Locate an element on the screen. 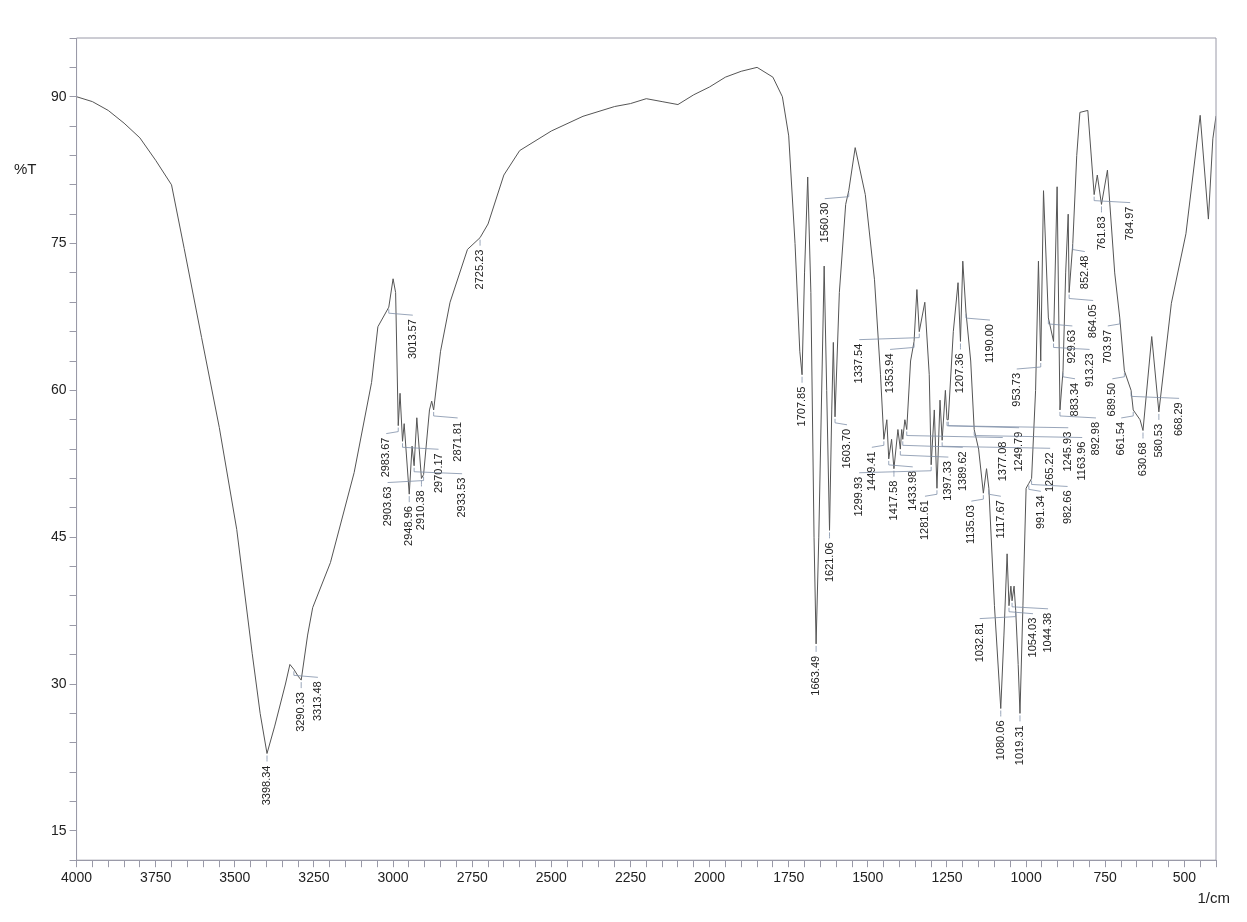  y-tick-label: 15 is located at coordinates (58, 829).